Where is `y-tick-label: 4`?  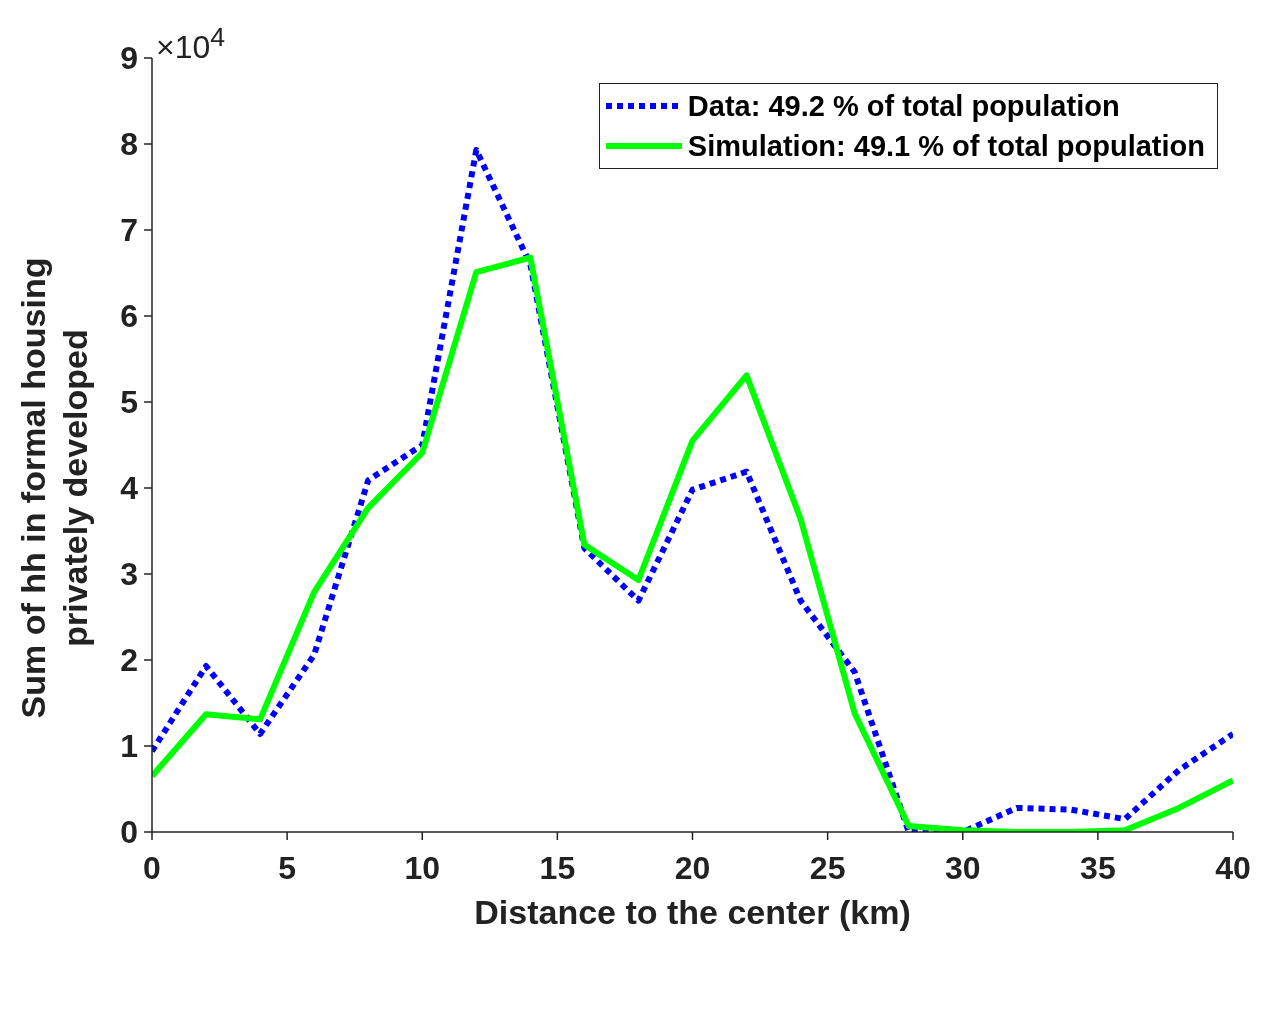 y-tick-label: 4 is located at coordinates (129, 488).